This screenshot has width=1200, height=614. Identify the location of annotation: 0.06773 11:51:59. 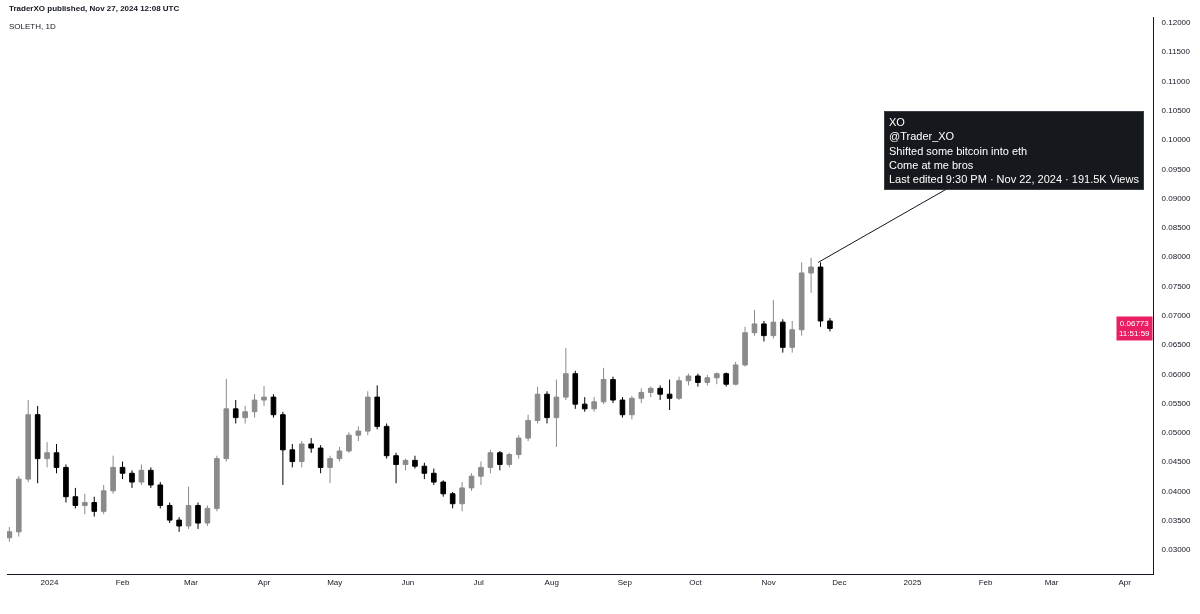
(1135, 329).